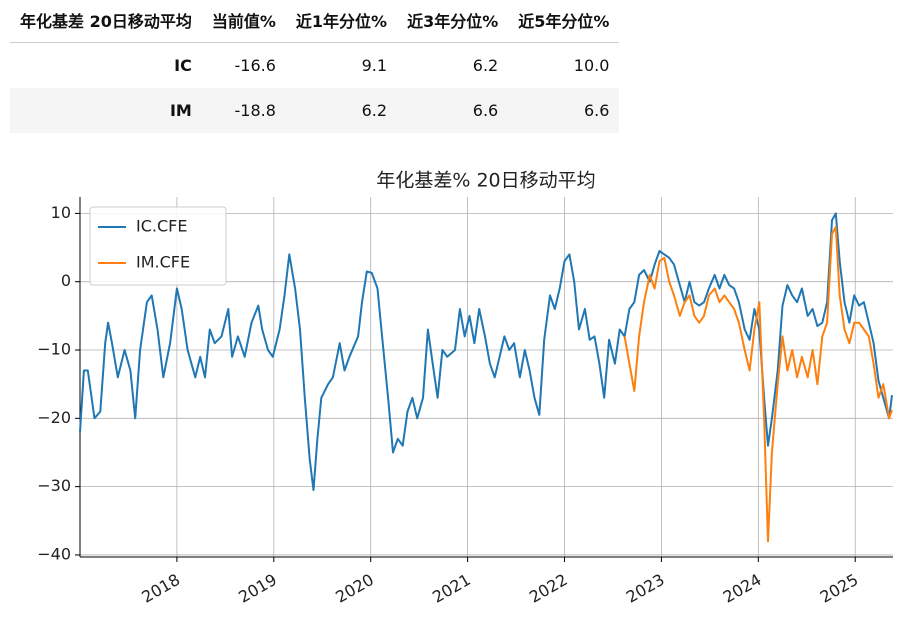  What do you see at coordinates (54, 349) in the screenshot?
I see `y-tick-label: −10` at bounding box center [54, 349].